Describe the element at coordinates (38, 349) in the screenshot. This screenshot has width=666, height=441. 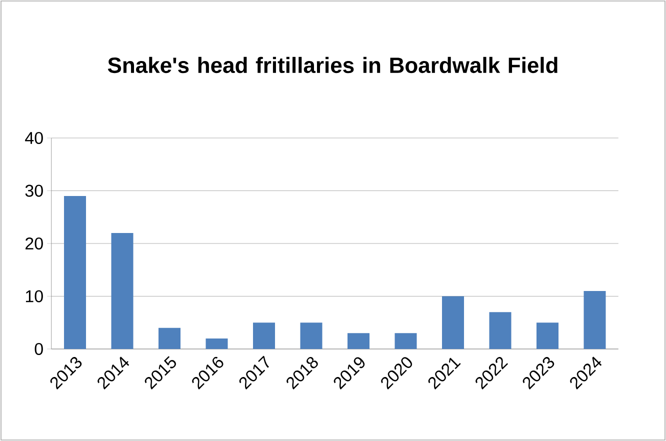
I see `y-tick-label: 0` at that location.